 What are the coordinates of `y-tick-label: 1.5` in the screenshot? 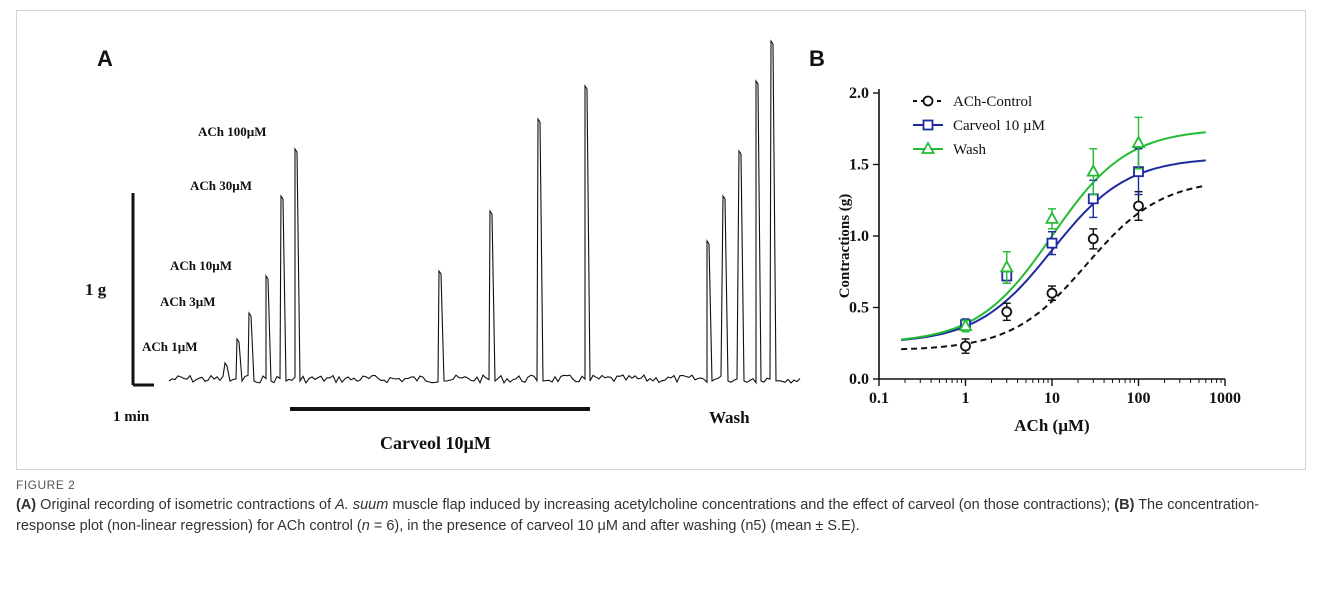 It's located at (859, 165).